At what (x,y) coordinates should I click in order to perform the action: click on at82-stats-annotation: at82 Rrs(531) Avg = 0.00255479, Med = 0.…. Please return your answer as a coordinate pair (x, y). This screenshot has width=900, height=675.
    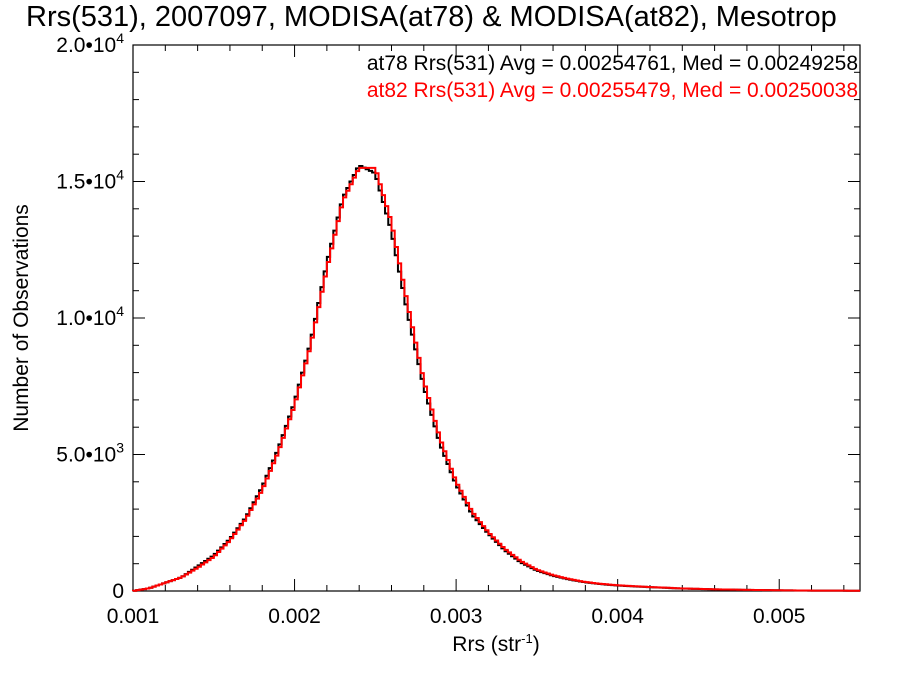
    Looking at the image, I should click on (612, 90).